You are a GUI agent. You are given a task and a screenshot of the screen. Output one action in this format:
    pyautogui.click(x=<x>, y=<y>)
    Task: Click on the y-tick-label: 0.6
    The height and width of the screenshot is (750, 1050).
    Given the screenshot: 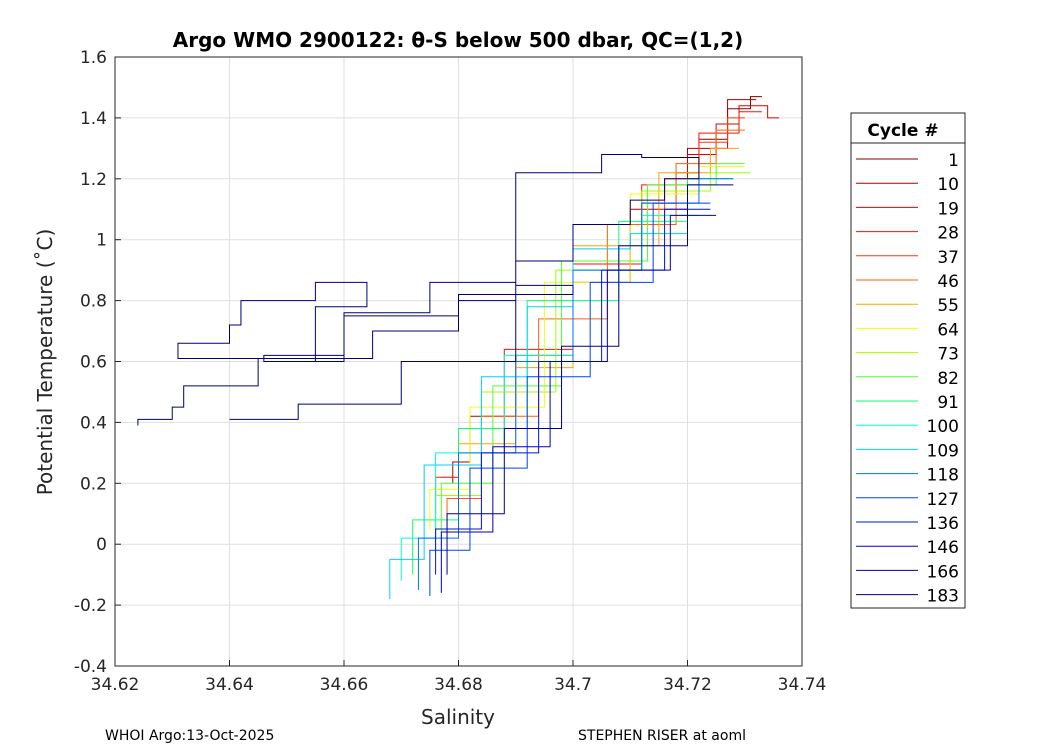 What is the action you would take?
    pyautogui.click(x=93, y=363)
    